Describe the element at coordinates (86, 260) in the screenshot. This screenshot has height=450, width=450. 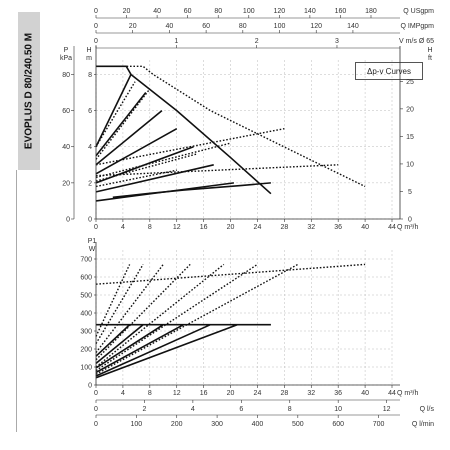
I see `tick-label-y-w: 700` at that location.